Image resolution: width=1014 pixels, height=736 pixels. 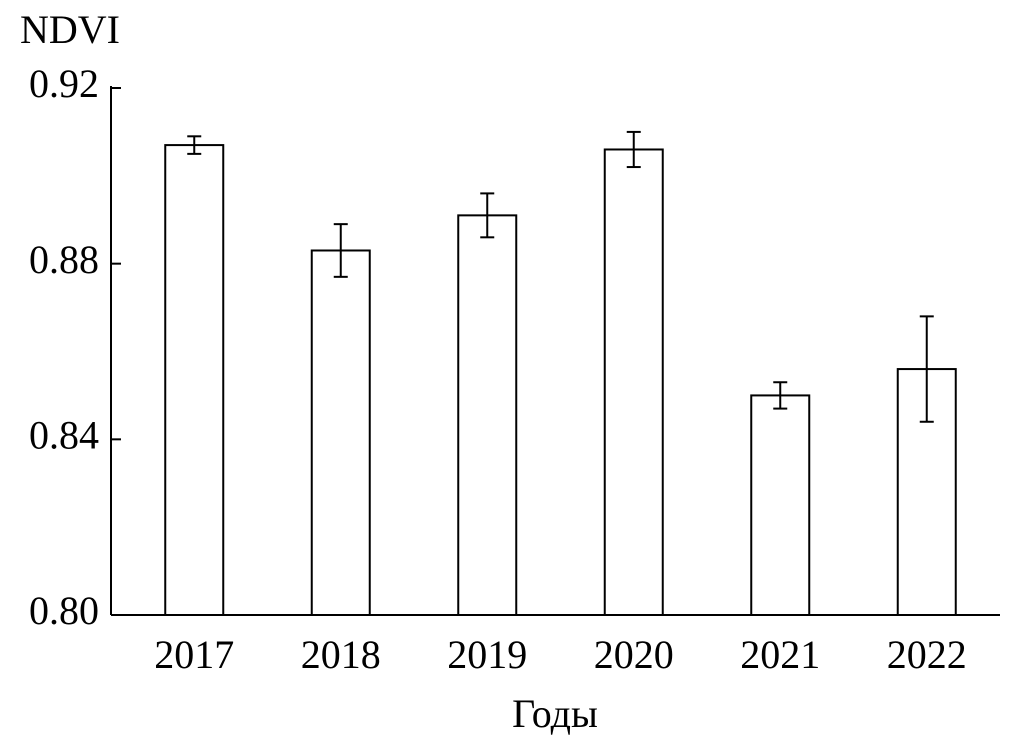 I want to click on x-axis-label: Годы, so click(x=555, y=713).